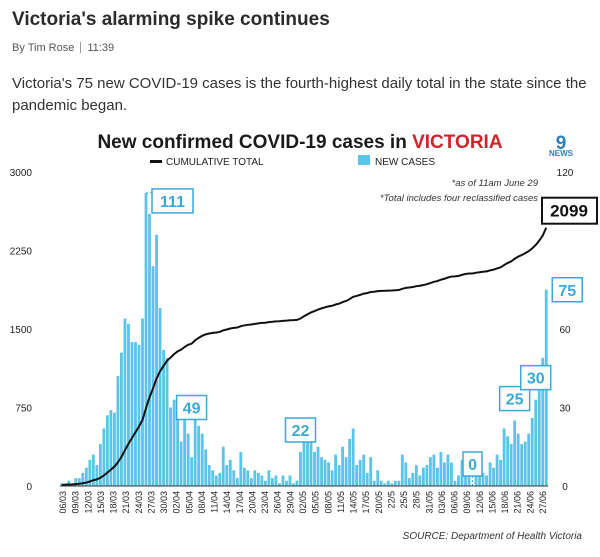 The height and width of the screenshot is (557, 600). What do you see at coordinates (23, 409) in the screenshot?
I see `y-left-tick-label: 750` at bounding box center [23, 409].